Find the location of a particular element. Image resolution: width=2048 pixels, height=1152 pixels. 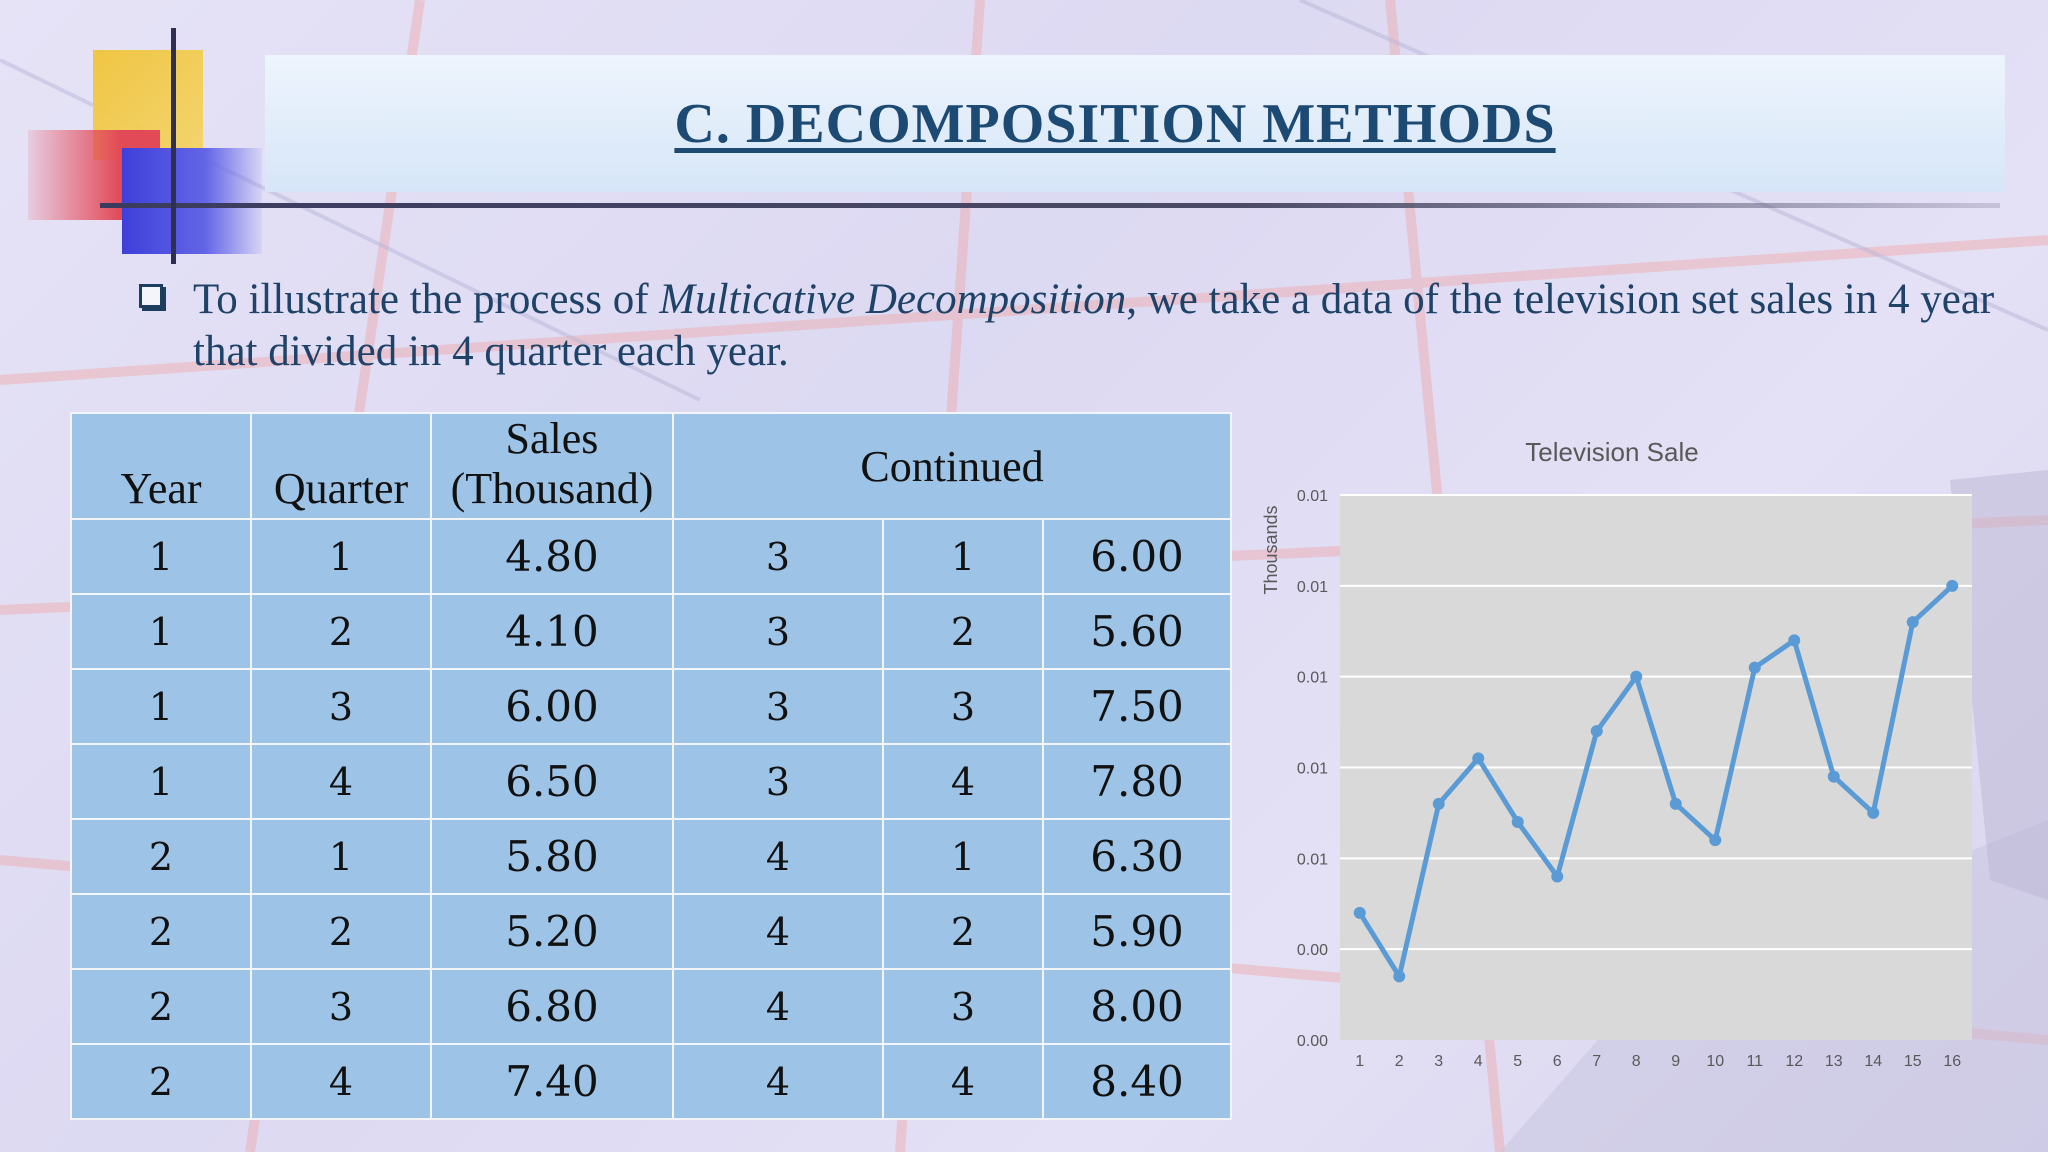

x-tick-label: 5 is located at coordinates (1517, 1061).